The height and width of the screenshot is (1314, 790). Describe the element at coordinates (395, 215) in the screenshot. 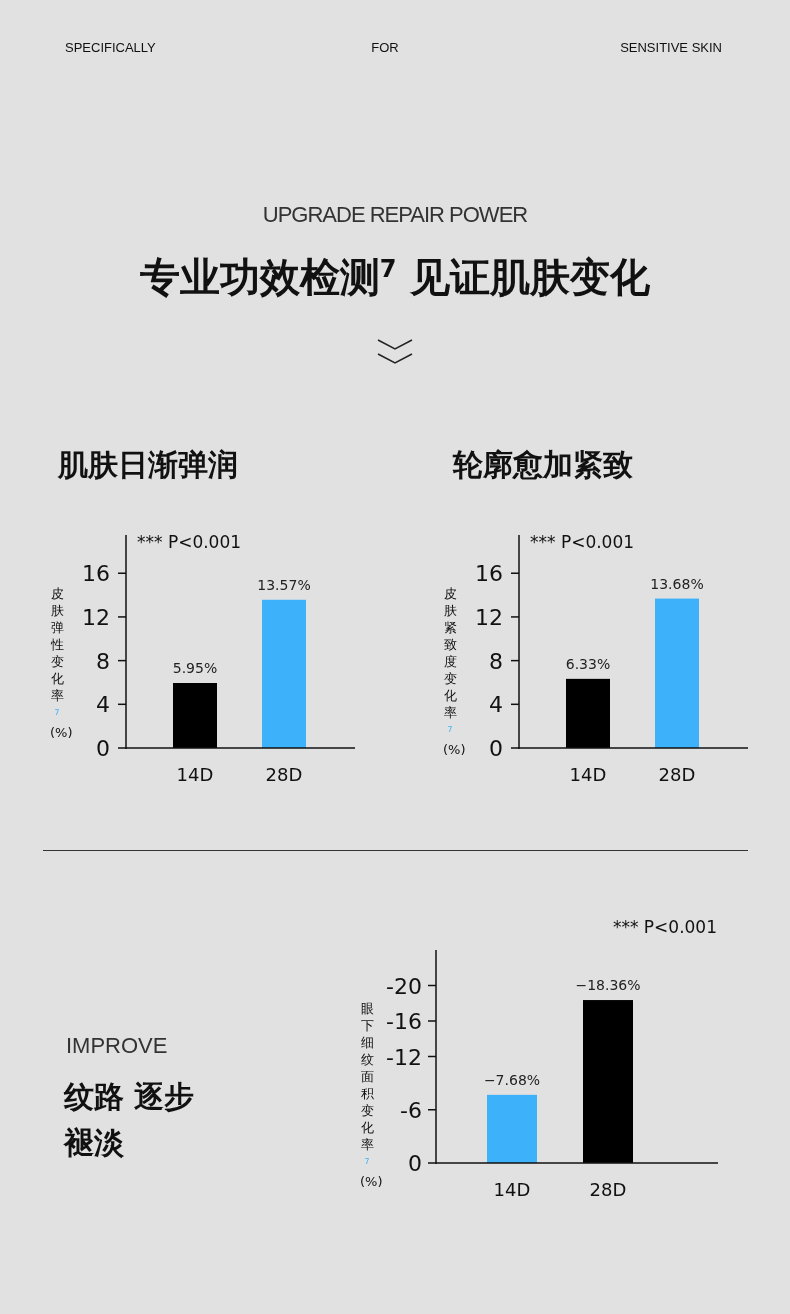

I see `text: UPGRADE REPAIR POWER` at that location.